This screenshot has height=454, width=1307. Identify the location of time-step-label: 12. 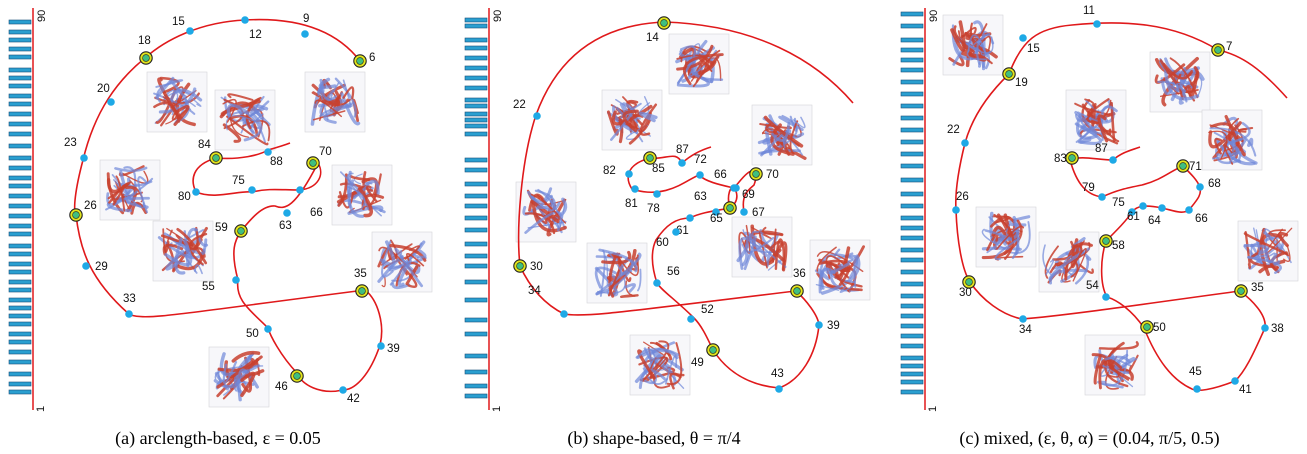
(255, 35).